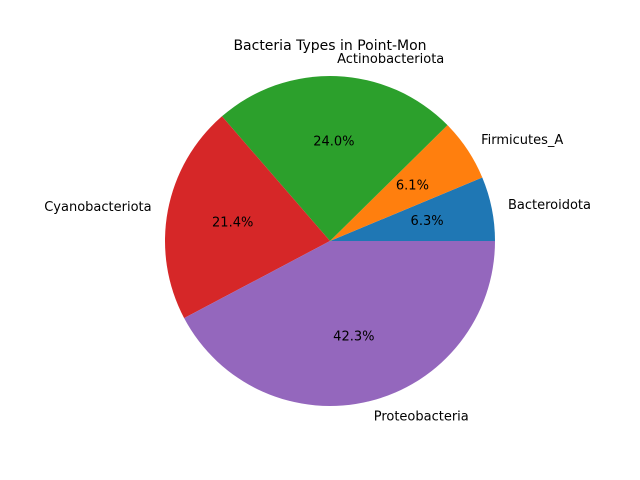 This screenshot has height=480, width=640. Describe the element at coordinates (390, 59) in the screenshot. I see `pie-category-label-actinobacteriota: Actinobacteriota` at that location.